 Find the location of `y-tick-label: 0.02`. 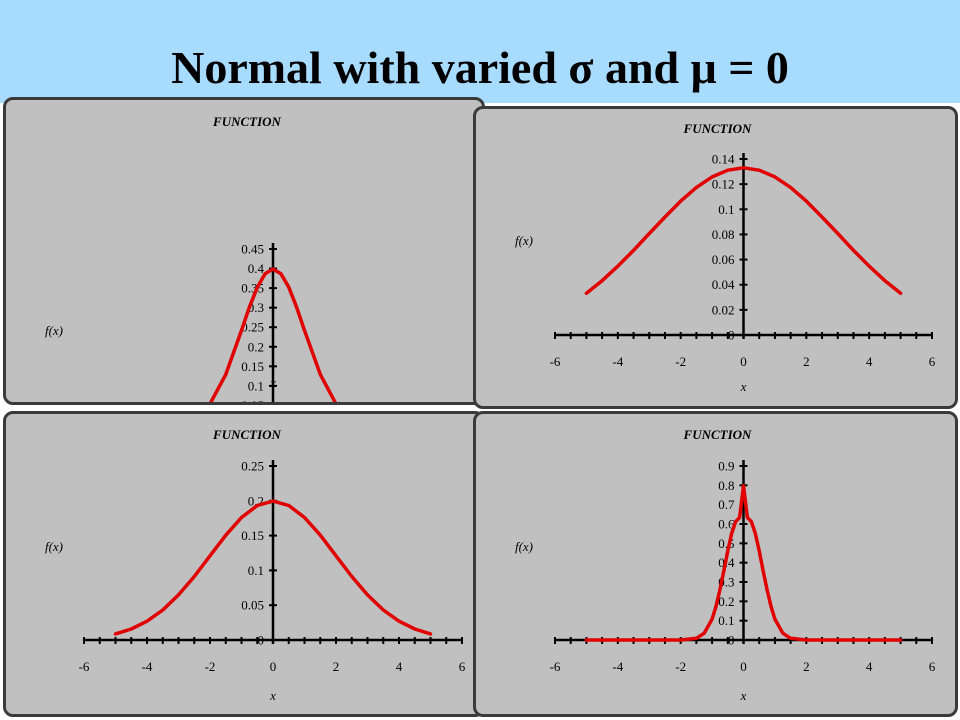

y-tick-label: 0.02 is located at coordinates (723, 309).